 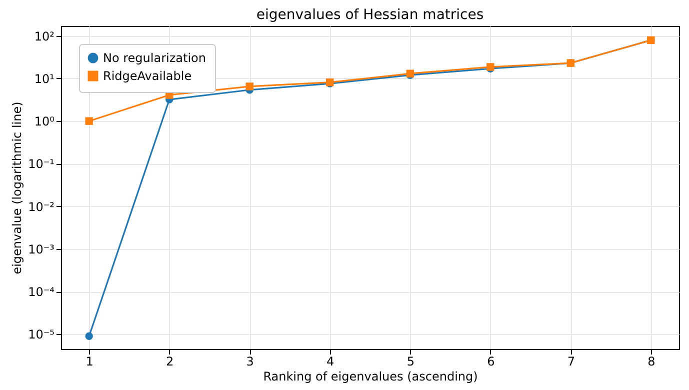 I want to click on x-axis-title: Ranking of eigenvalues (ascending), so click(x=370, y=377).